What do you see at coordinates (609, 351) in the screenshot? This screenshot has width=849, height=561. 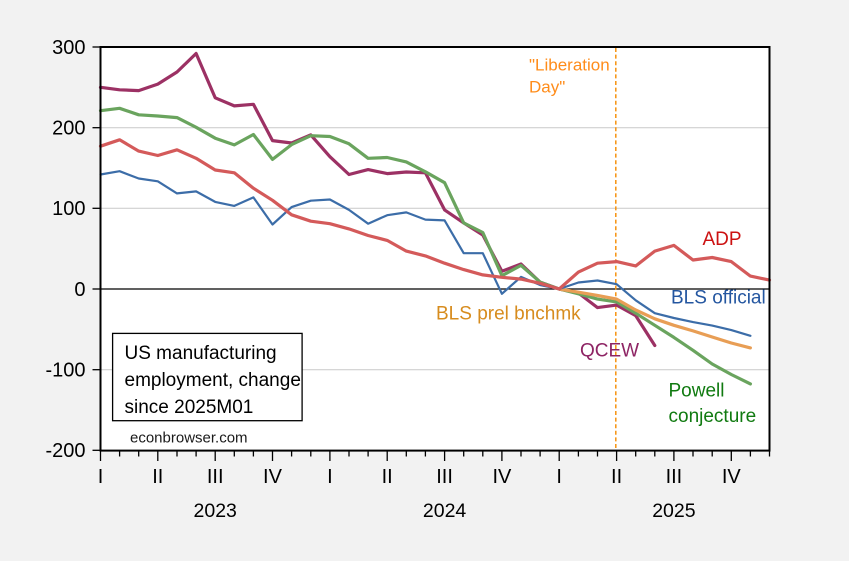 I see `svg-text: QCEW` at bounding box center [609, 351].